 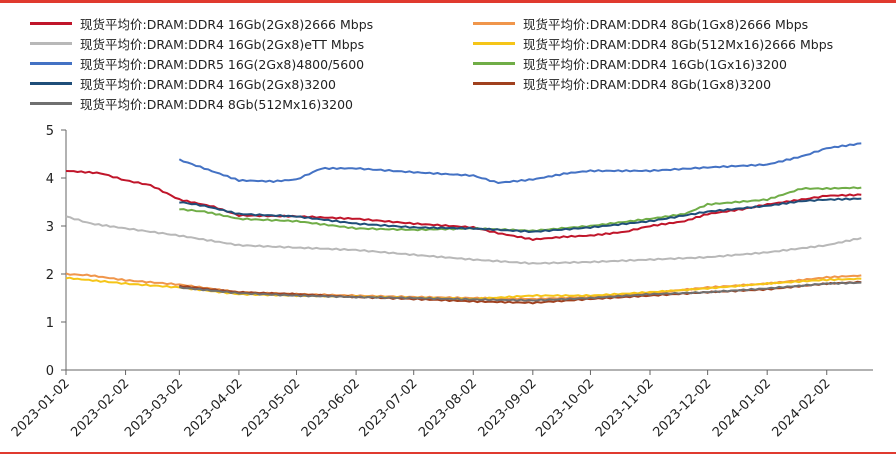 What do you see at coordinates (802, 408) in the screenshot?
I see `x-tick-label: 2024-02-02` at bounding box center [802, 408].